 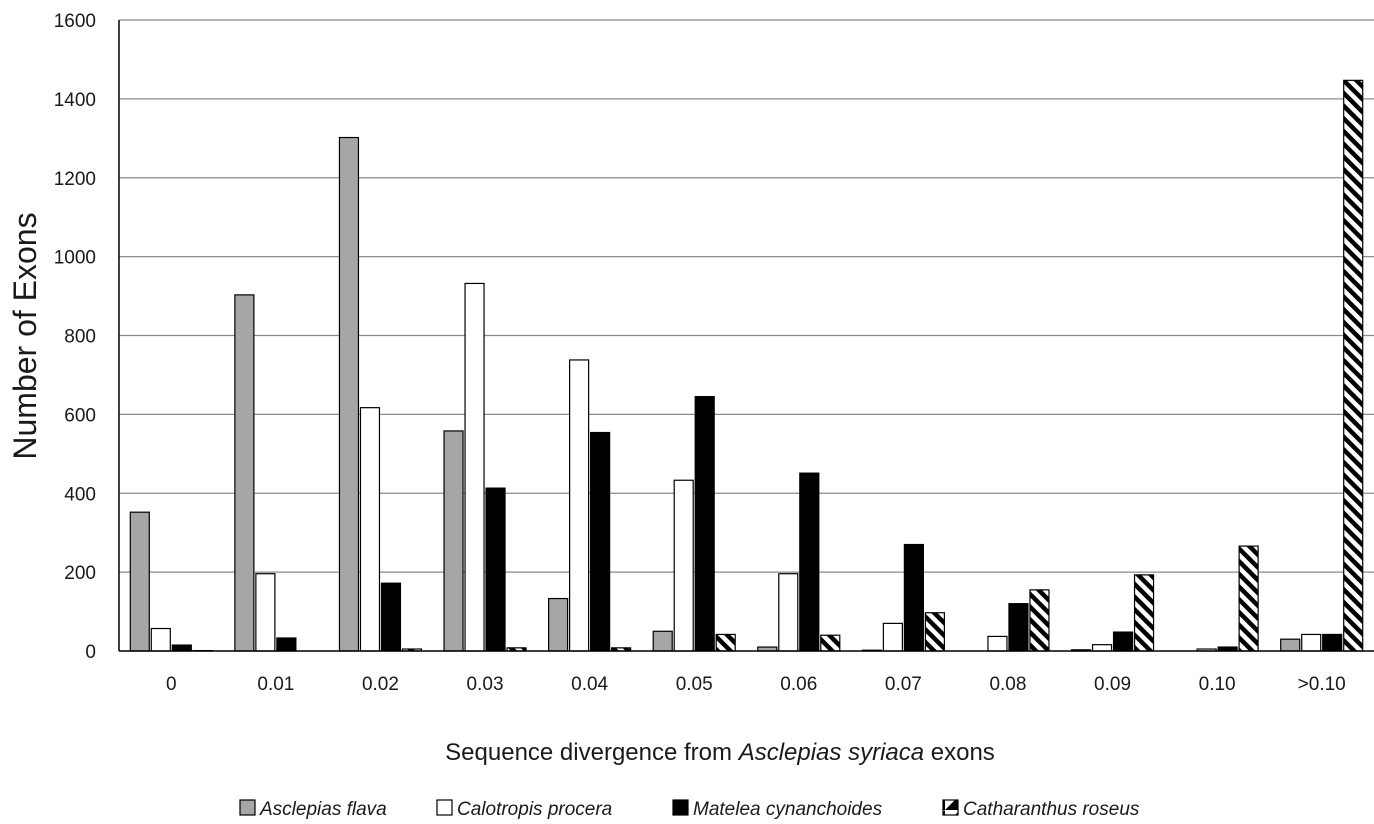 I want to click on x-tick-label: 0.08, so click(x=1007, y=684).